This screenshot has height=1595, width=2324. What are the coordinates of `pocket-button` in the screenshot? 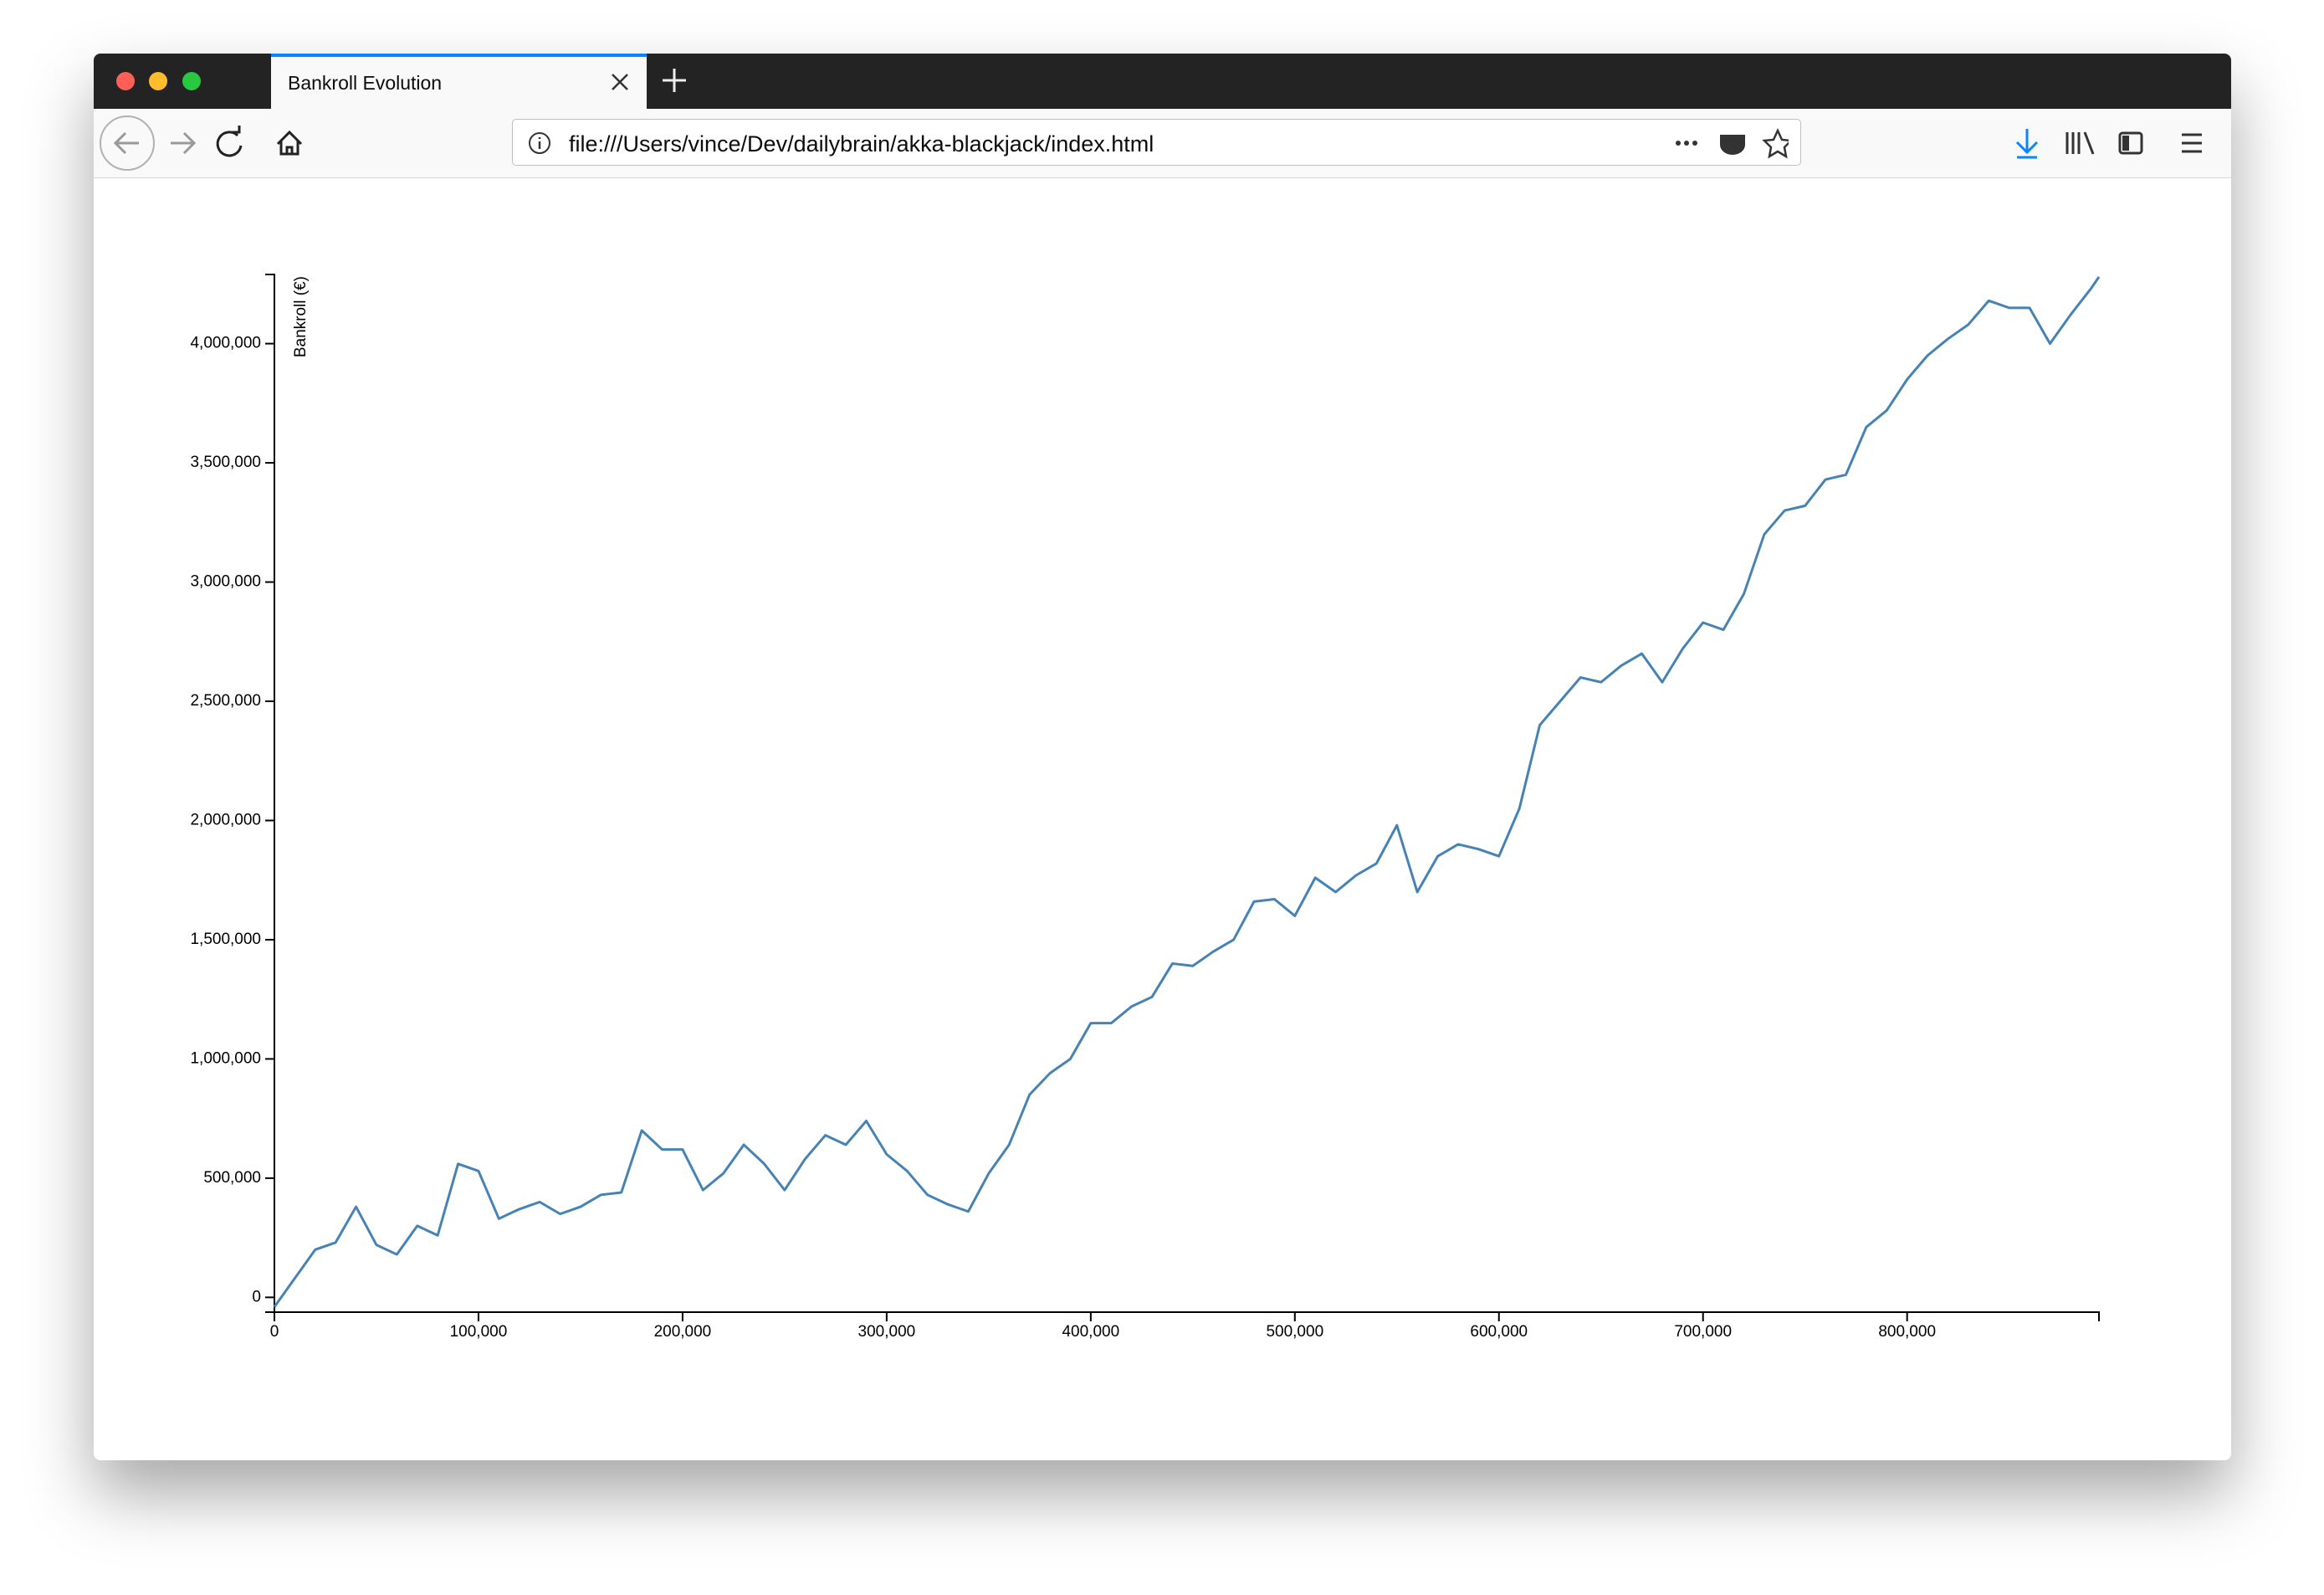 It's located at (1733, 145).